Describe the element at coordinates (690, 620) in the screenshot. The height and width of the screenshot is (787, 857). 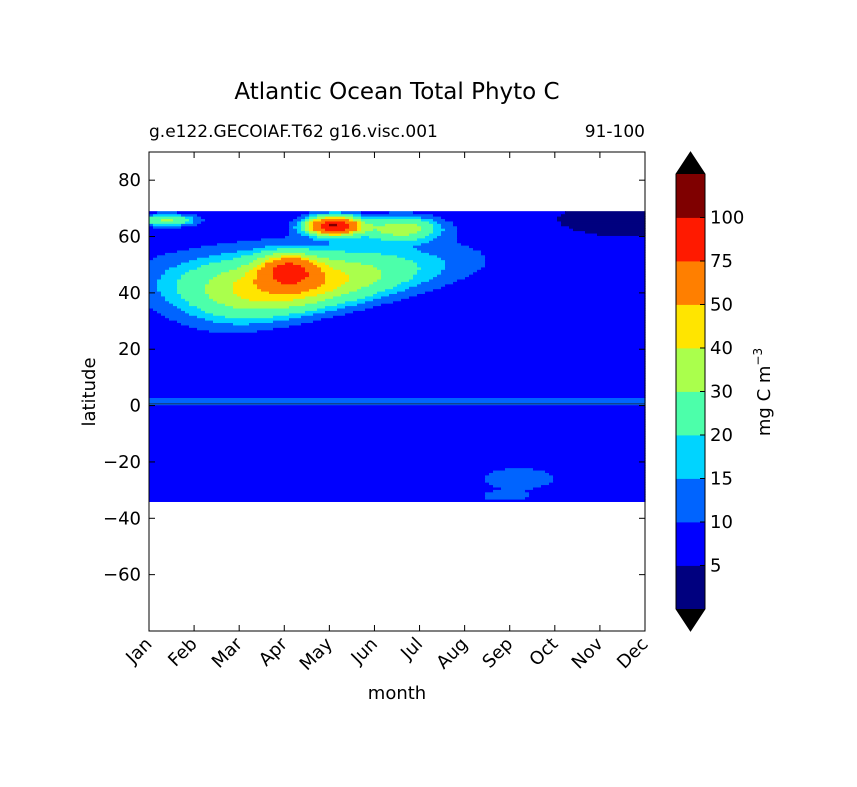
I see `colorbar-extend-low` at that location.